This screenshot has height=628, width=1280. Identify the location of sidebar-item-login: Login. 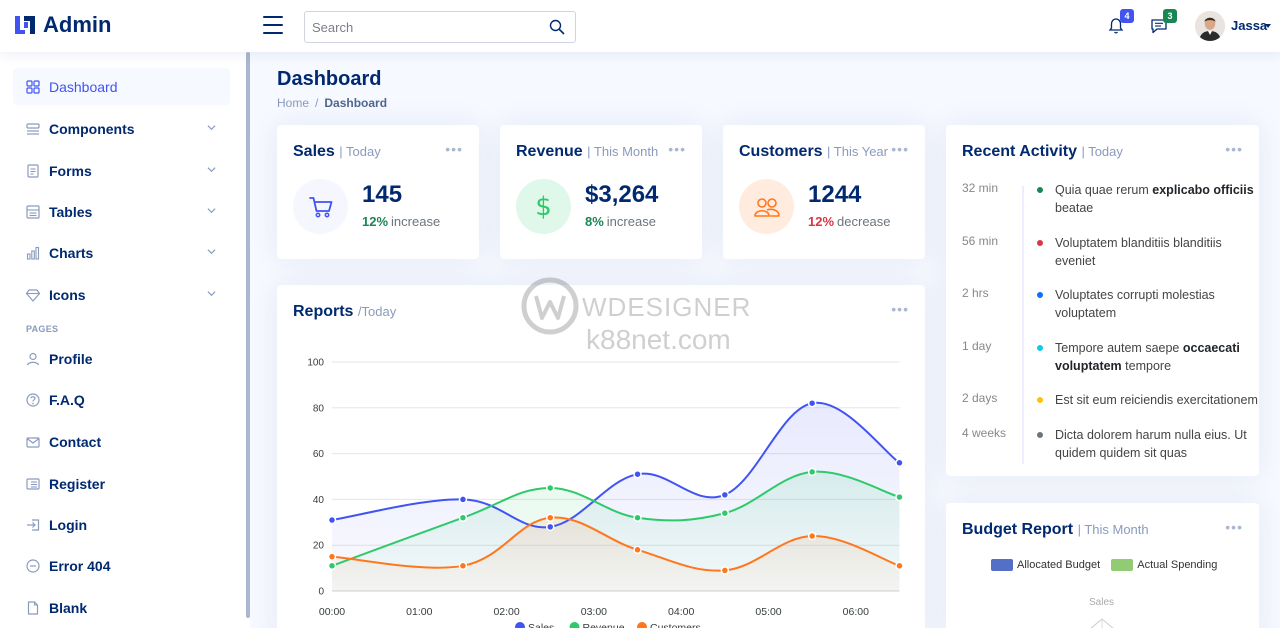
(121, 524).